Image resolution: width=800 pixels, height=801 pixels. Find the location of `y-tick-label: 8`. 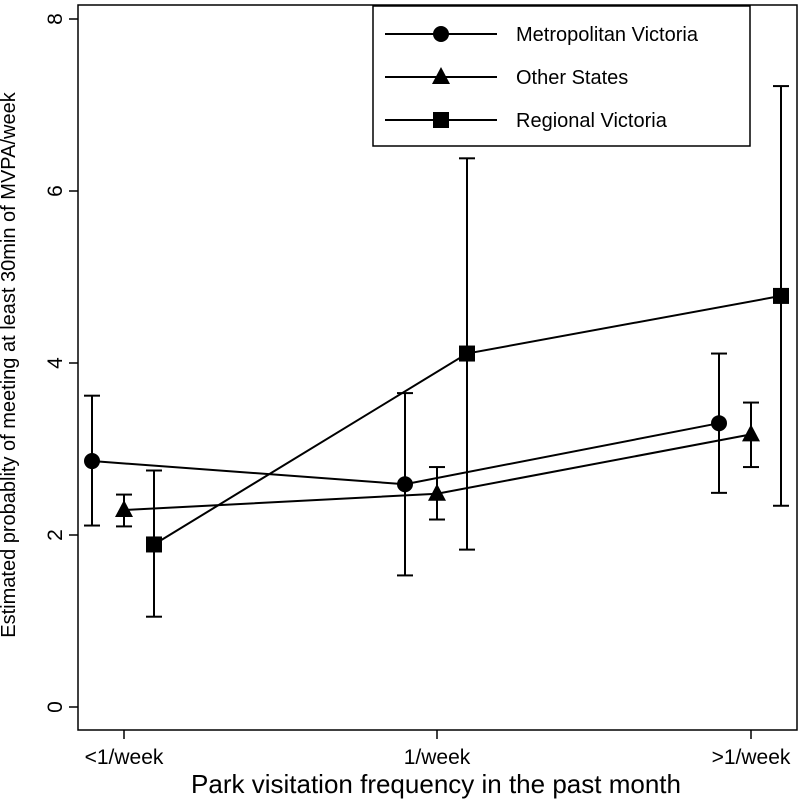

y-tick-label: 8 is located at coordinates (55, 19).